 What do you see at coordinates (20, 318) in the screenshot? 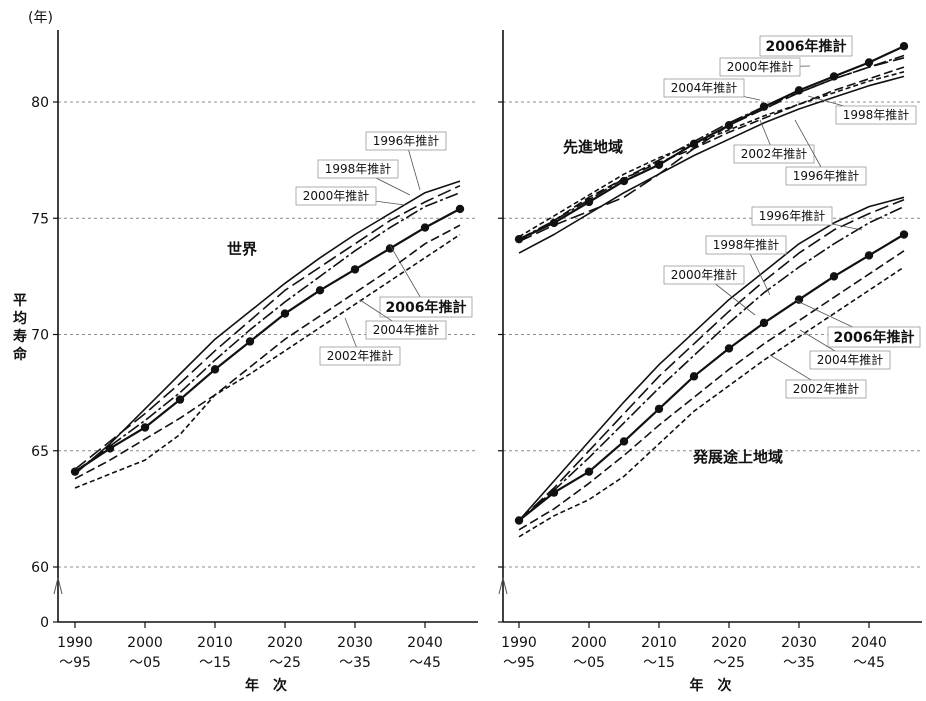
I see `y-axis-title-char: 均` at bounding box center [20, 318].